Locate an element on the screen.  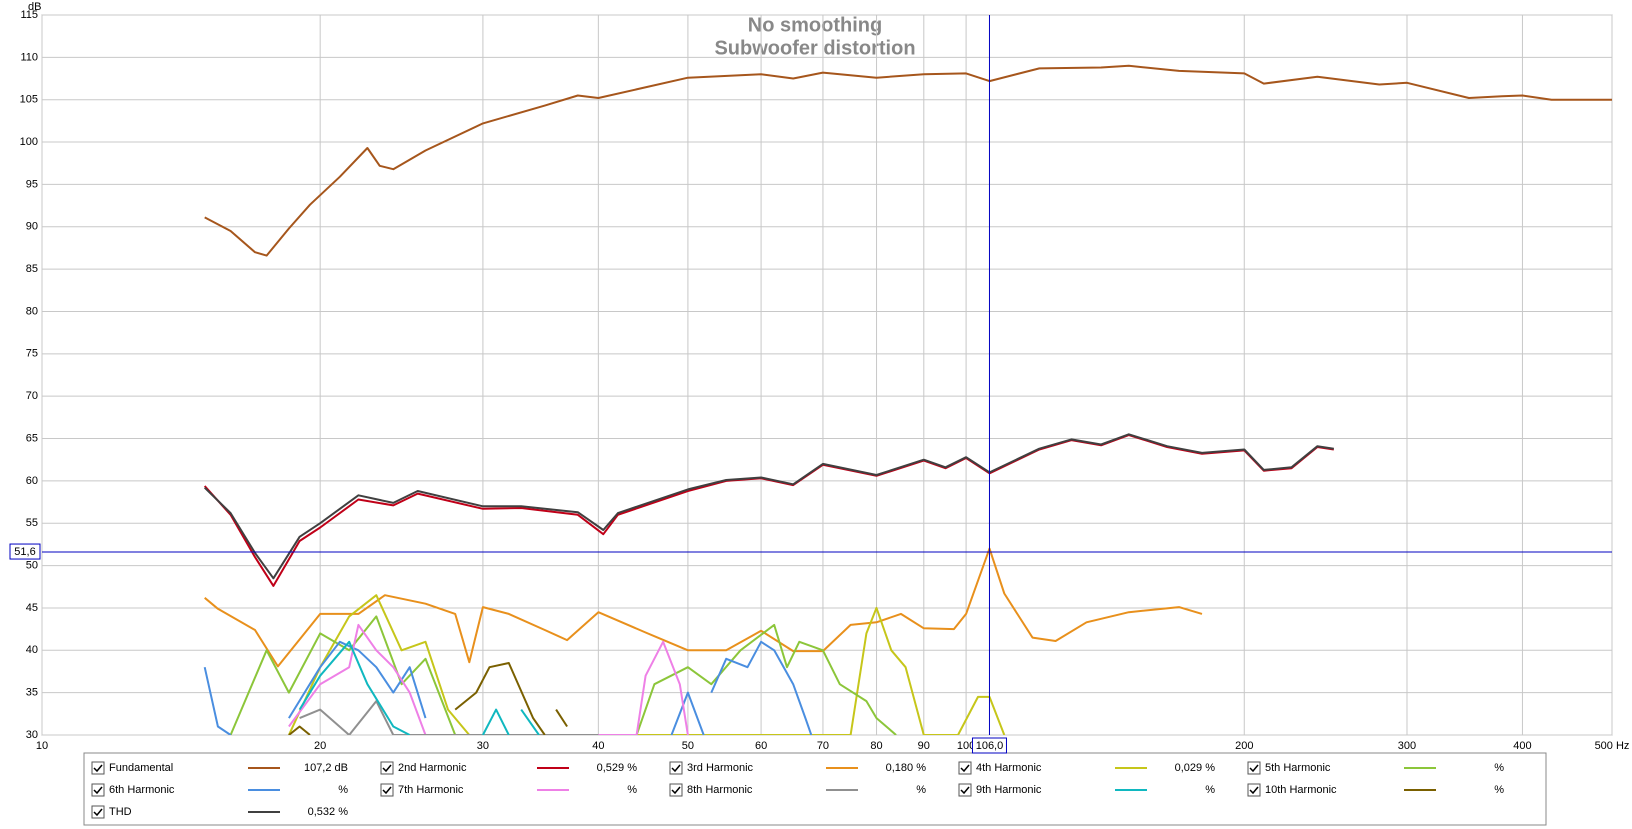
x-tick-label: 400 is located at coordinates (1522, 746).